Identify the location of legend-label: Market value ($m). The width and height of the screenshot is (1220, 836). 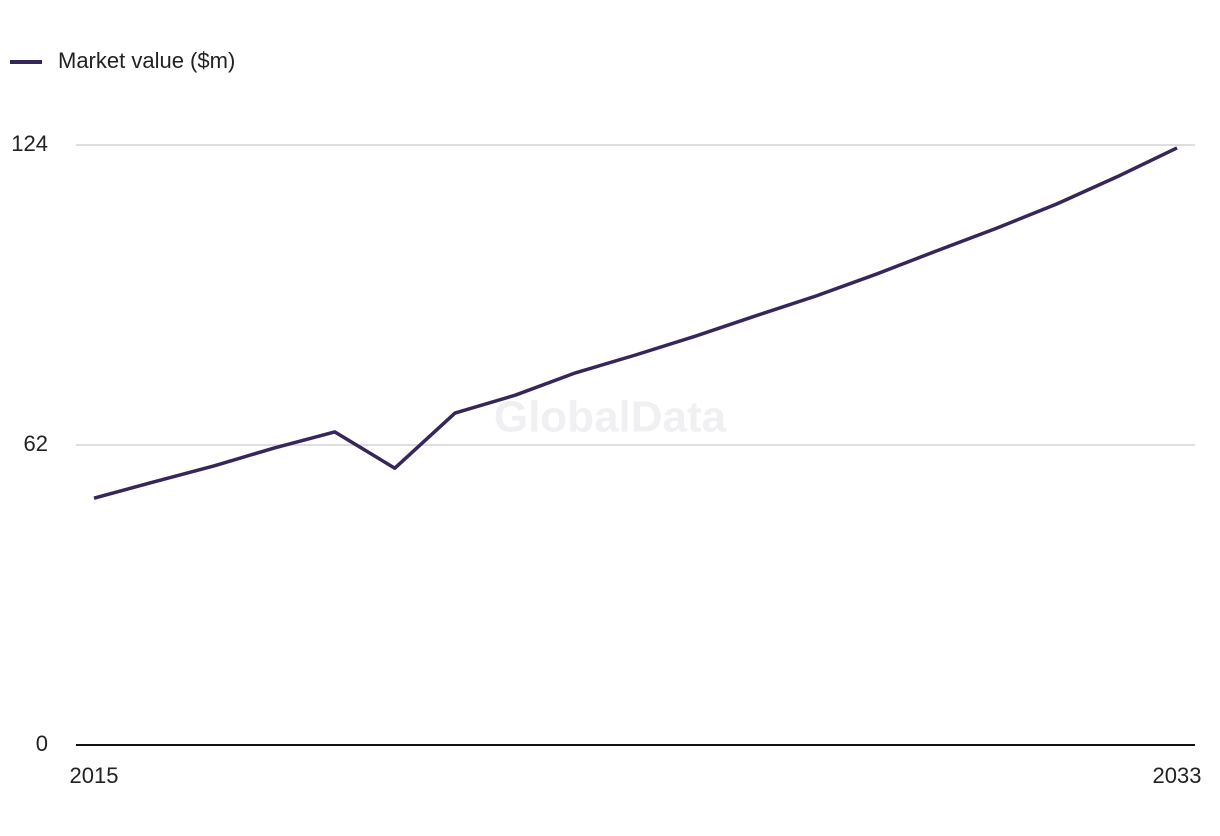
(146, 60).